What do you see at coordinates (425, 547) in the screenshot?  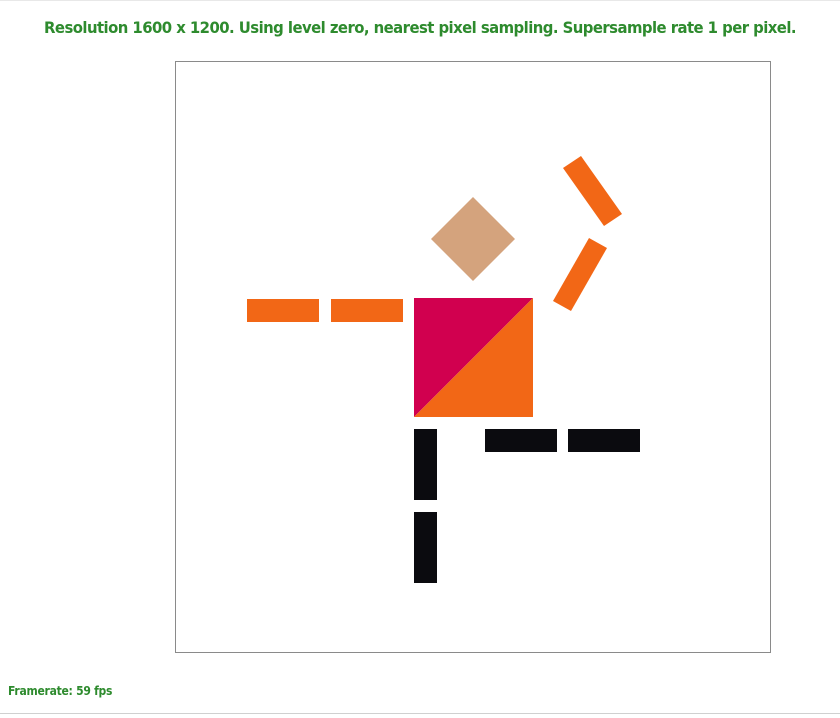 I see `left-leg-lower` at bounding box center [425, 547].